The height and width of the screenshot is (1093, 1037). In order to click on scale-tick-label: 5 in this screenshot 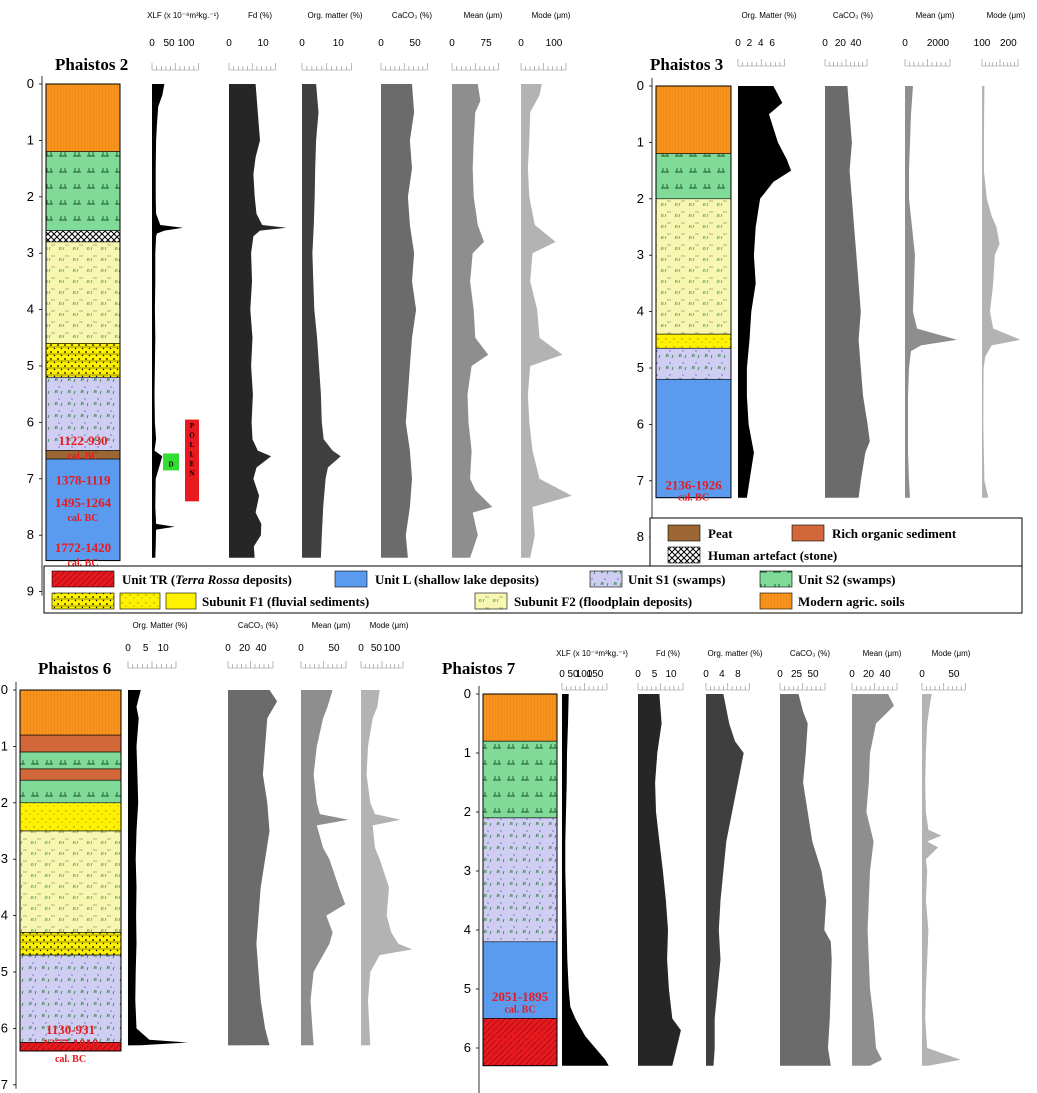, I will do `click(146, 648)`.